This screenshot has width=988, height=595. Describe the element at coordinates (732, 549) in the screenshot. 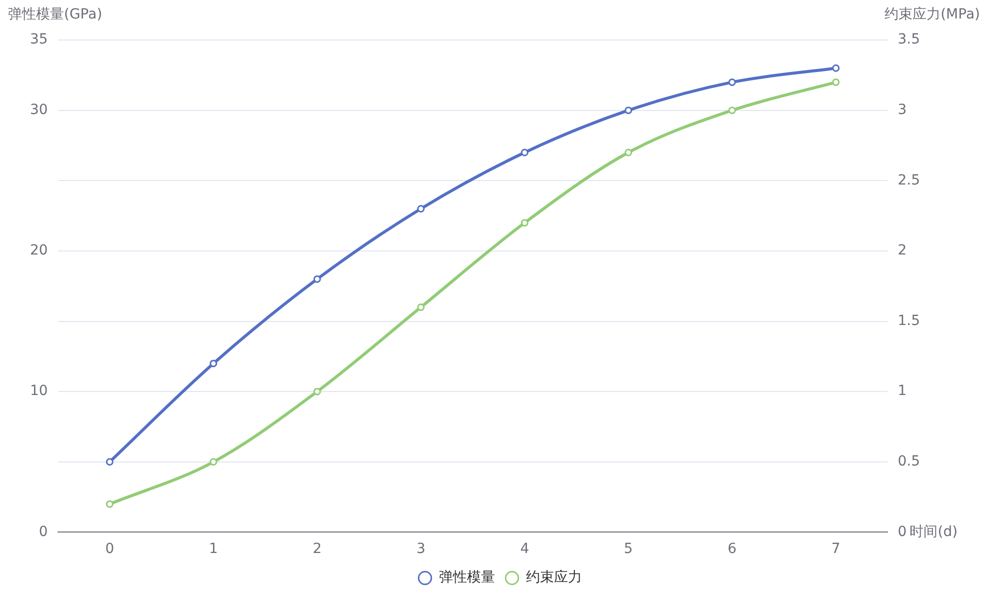

I see `x-tick-label: 6` at that location.